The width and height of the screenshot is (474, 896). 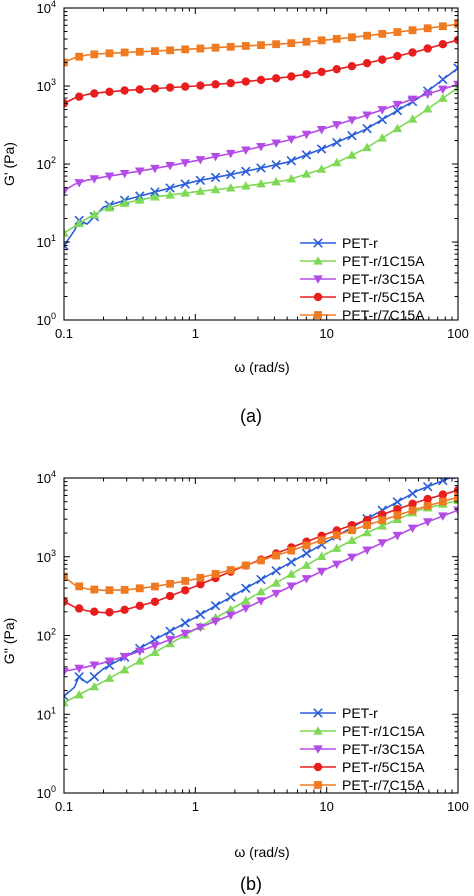 I want to click on y-tick-label: 10¹, so click(x=46, y=241).